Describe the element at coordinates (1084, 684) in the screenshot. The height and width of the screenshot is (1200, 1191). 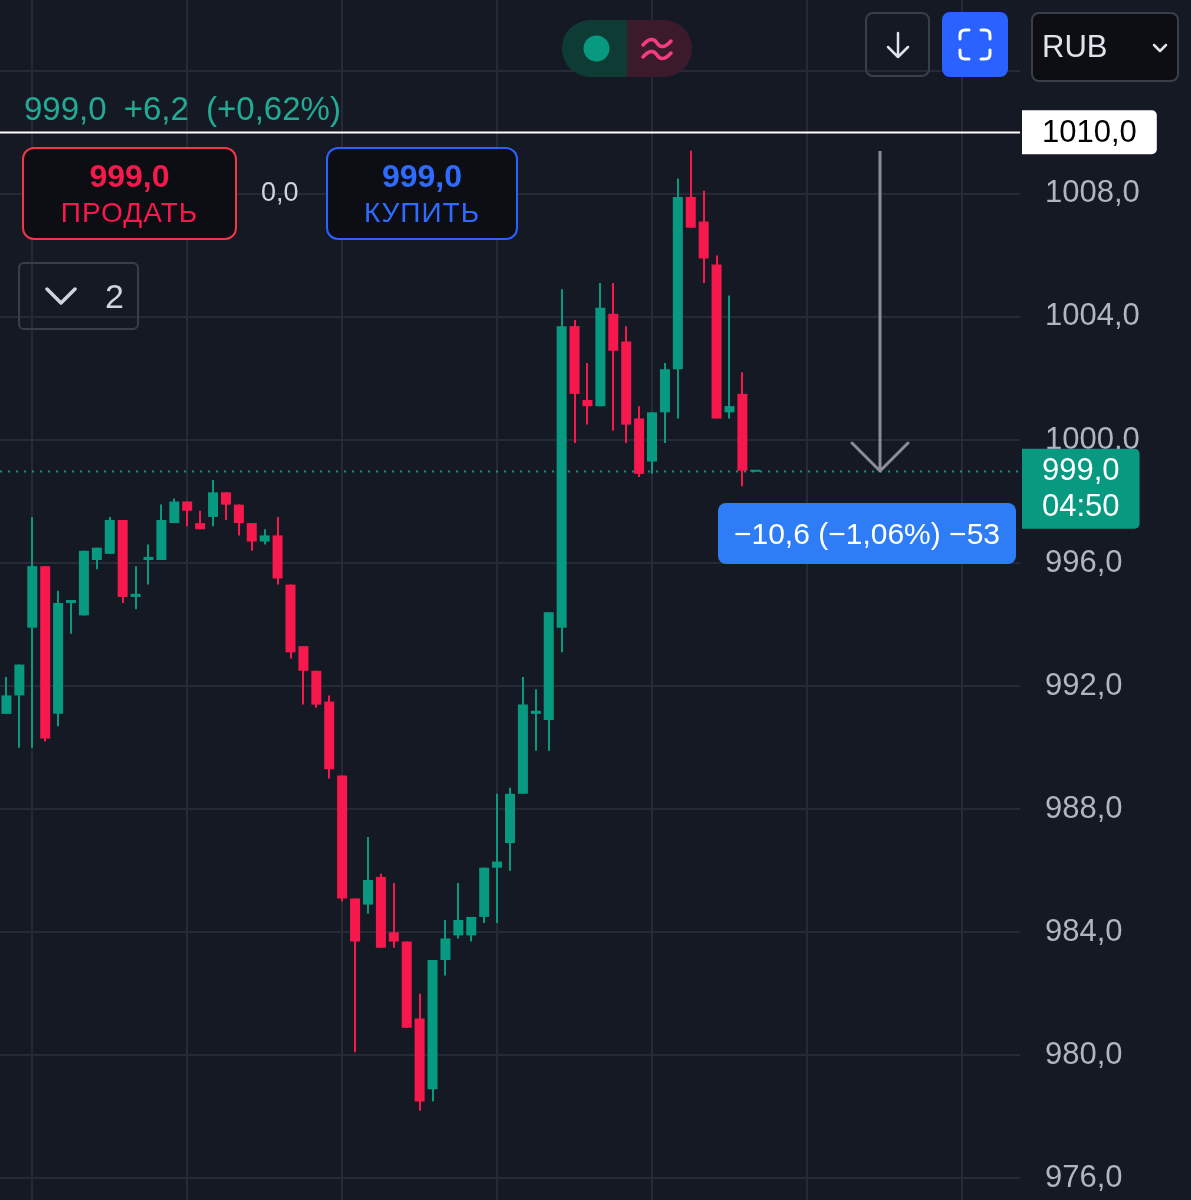
I see `y-tick-label: 992,0` at that location.